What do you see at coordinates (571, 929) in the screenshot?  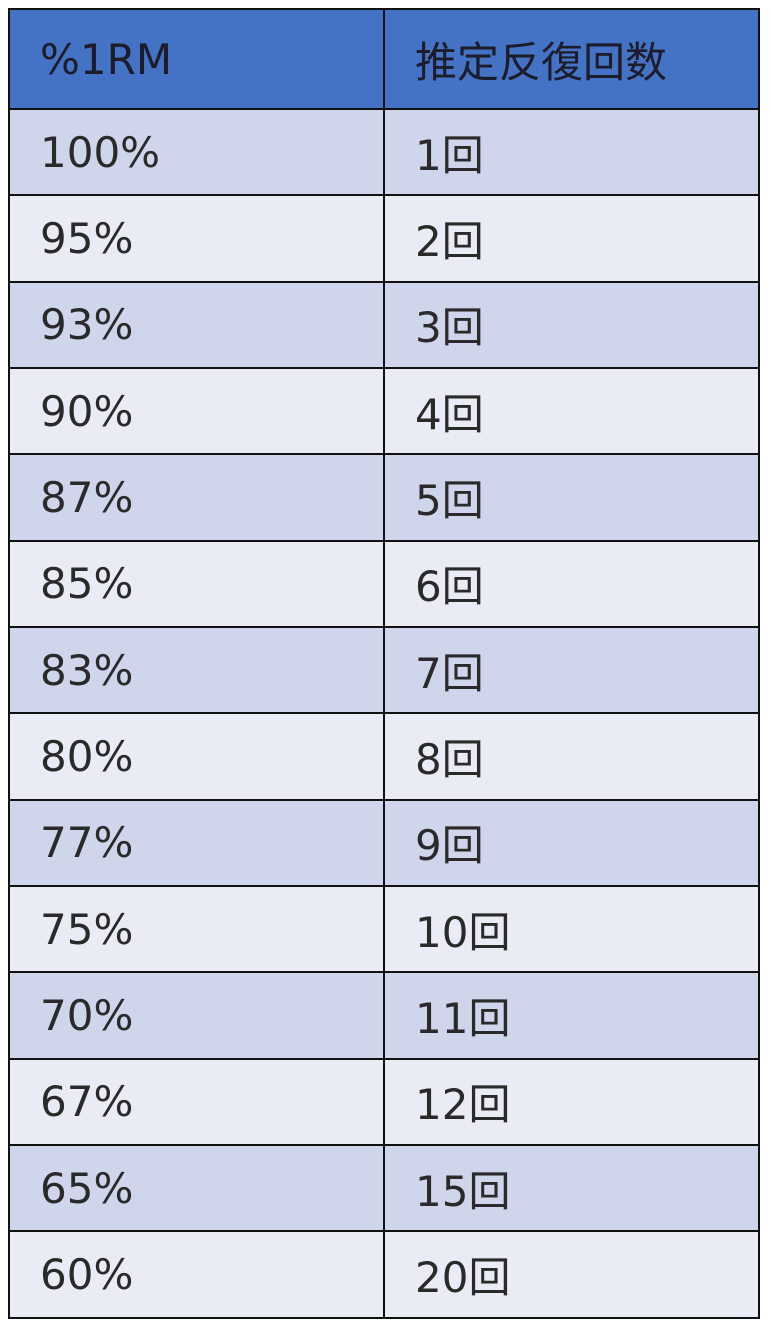 I see `table-cell: 10回` at bounding box center [571, 929].